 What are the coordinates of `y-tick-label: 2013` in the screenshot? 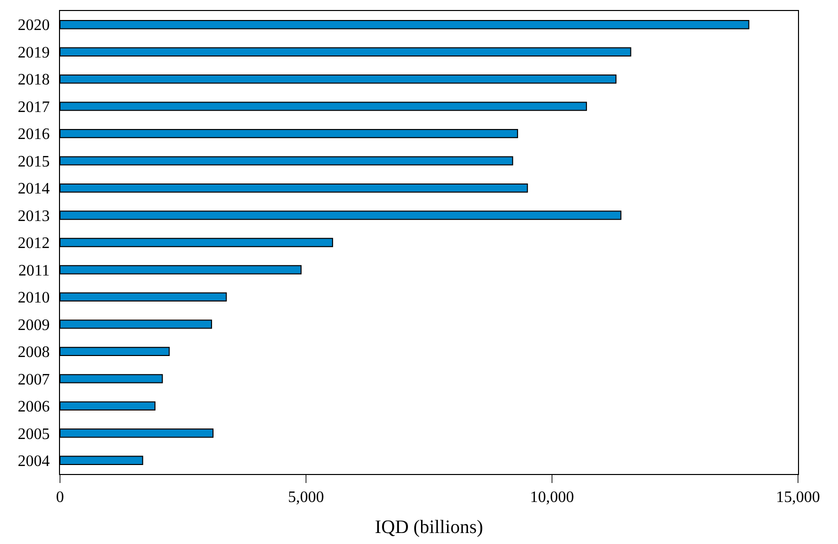 It's located at (34, 216).